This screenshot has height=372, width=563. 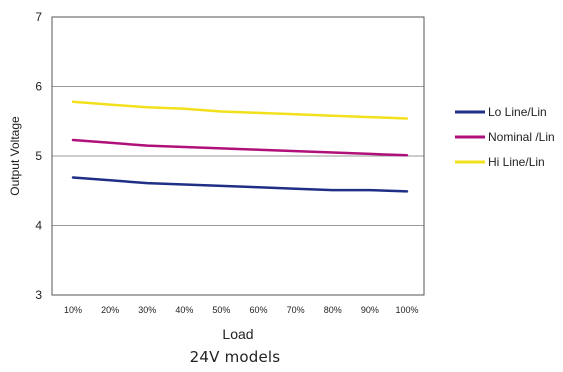 What do you see at coordinates (38, 295) in the screenshot?
I see `y-tick-label-3: 3` at bounding box center [38, 295].